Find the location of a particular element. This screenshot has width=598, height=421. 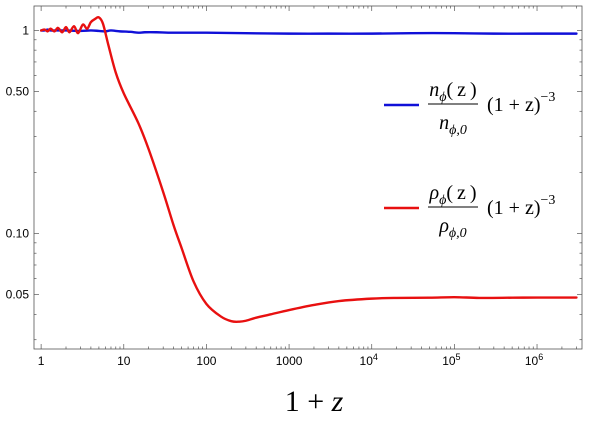

x-tick-label: 1 is located at coordinates (41, 361).